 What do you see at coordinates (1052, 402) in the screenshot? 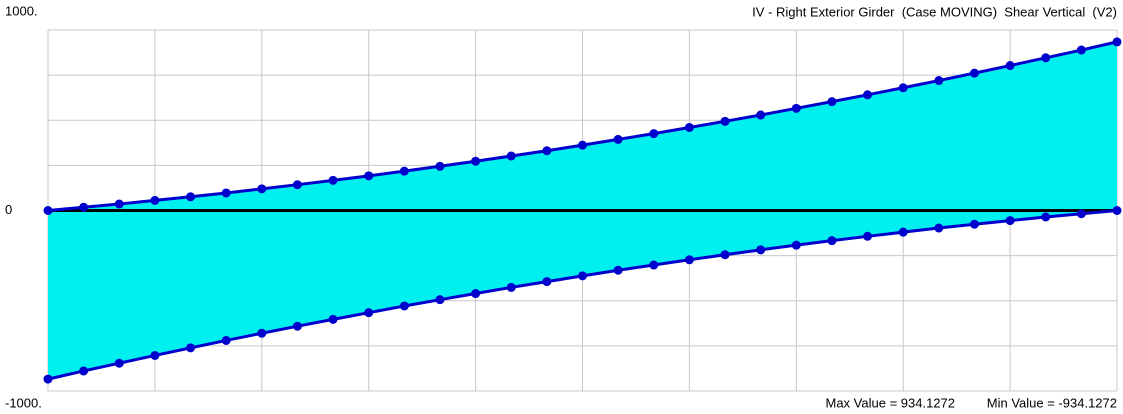
I see `min-annotation: Min Value = -934.1272` at bounding box center [1052, 402].